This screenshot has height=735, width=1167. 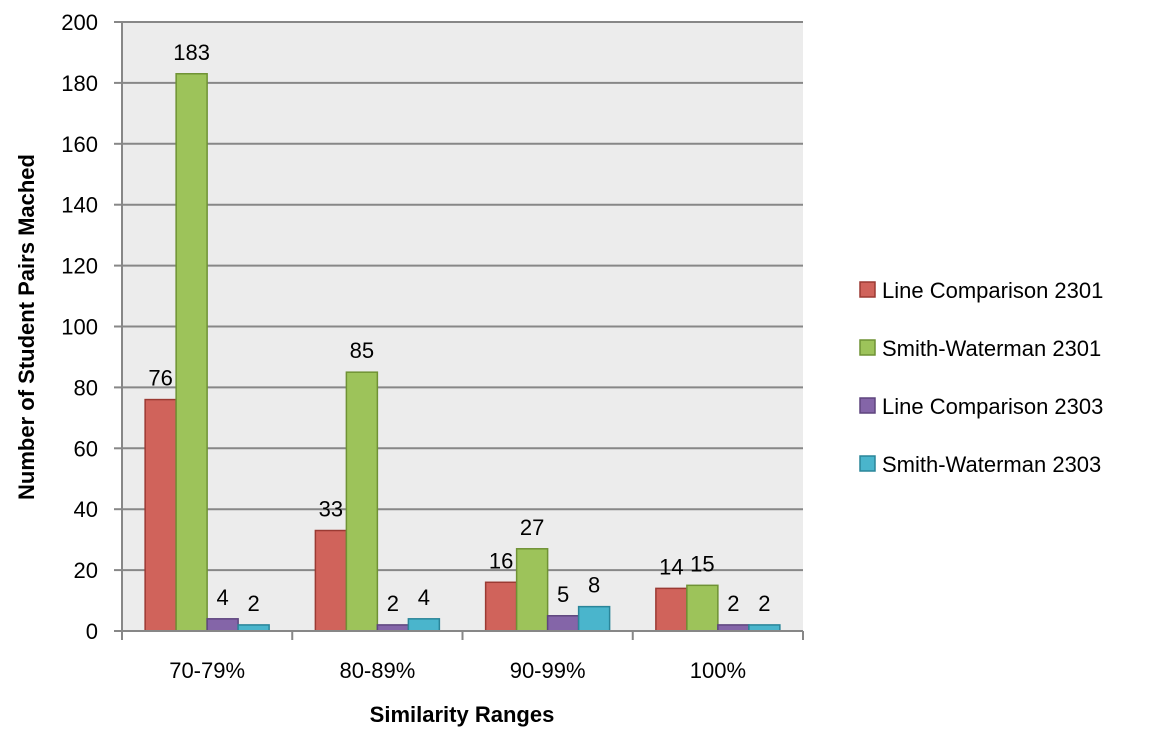 What do you see at coordinates (377, 670) in the screenshot?
I see `x-tick-label: 80-89%` at bounding box center [377, 670].